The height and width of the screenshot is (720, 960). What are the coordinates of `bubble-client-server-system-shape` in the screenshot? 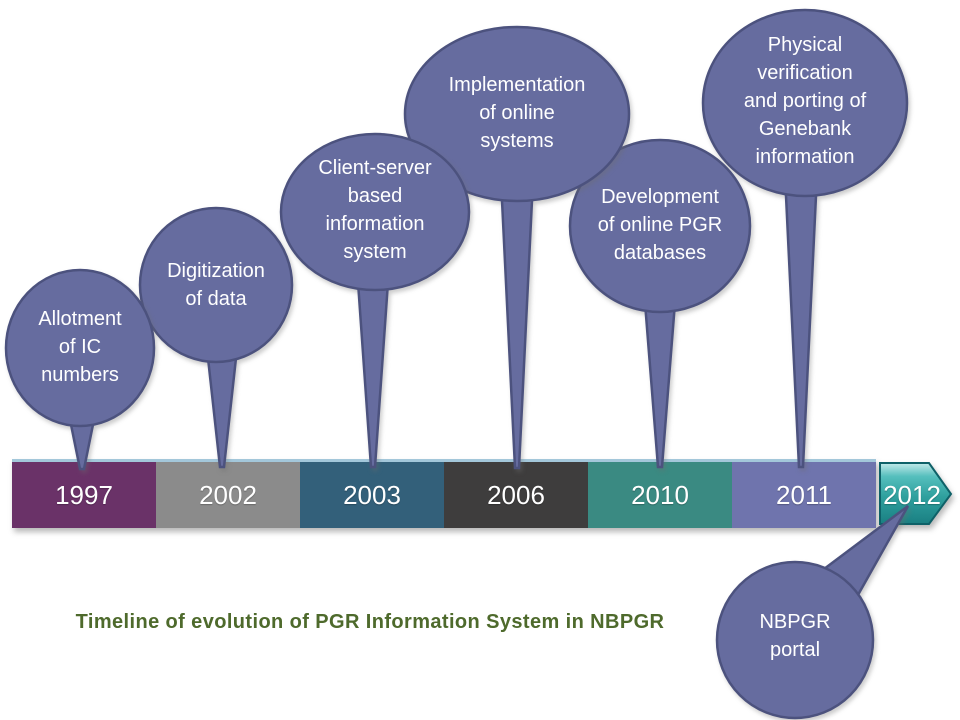 It's located at (375, 212).